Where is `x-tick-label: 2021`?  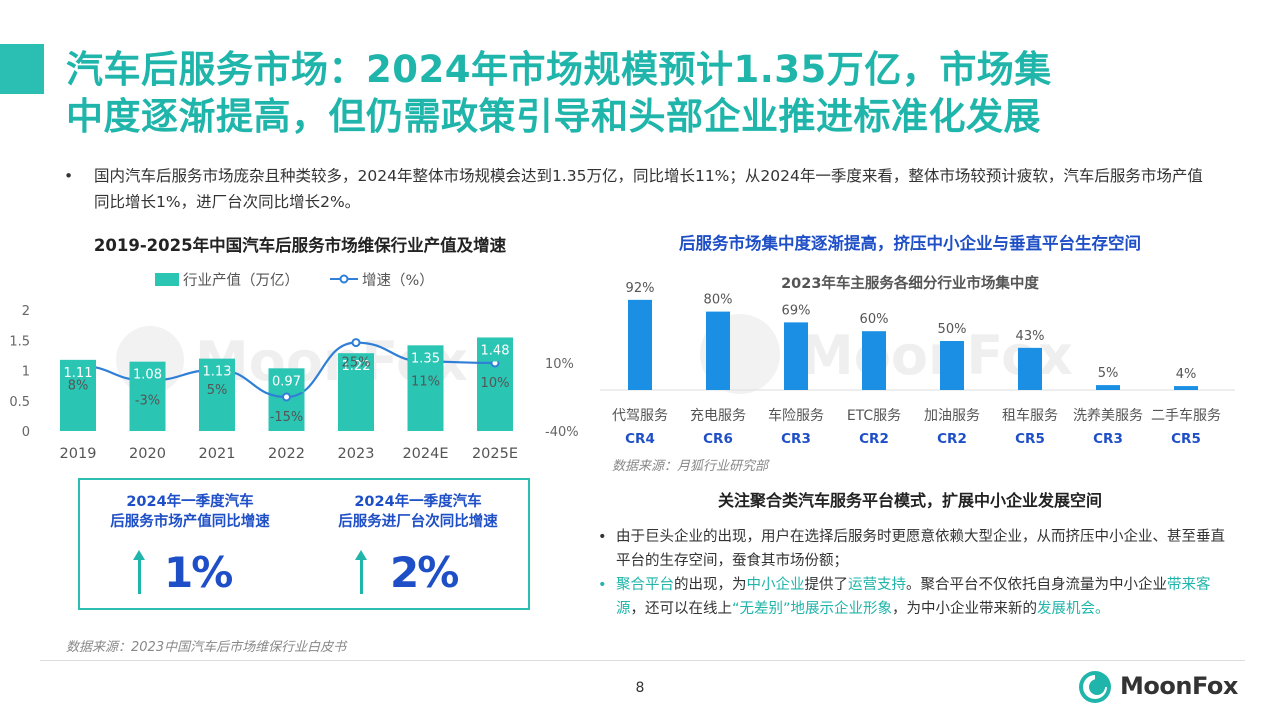
x-tick-label: 2021 is located at coordinates (217, 454).